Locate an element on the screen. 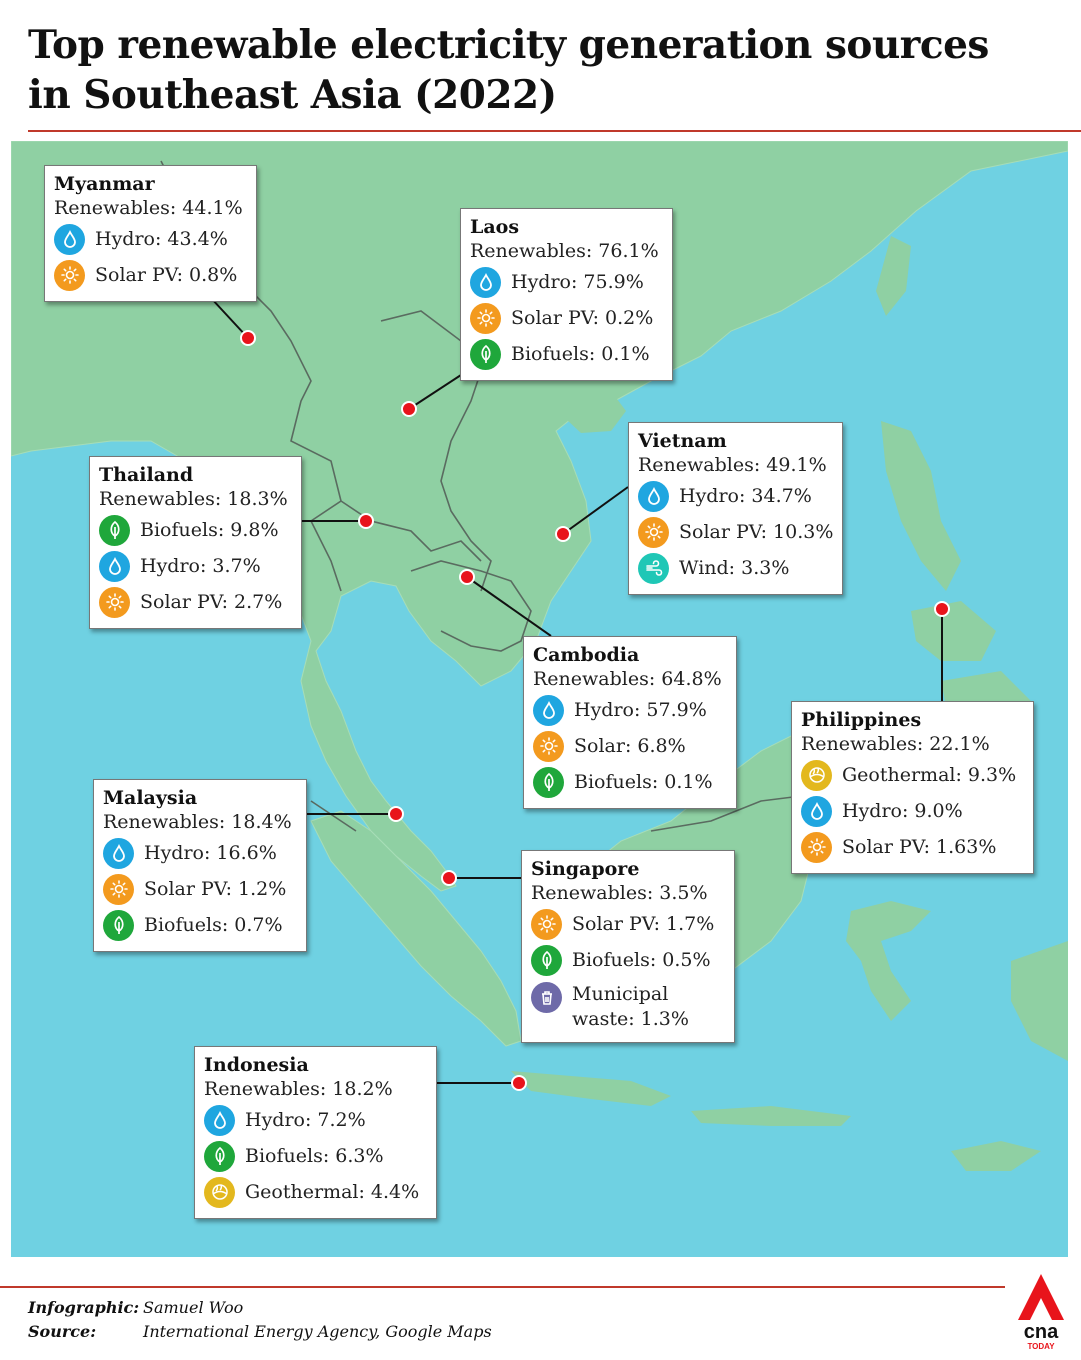  visayas-islands is located at coordinates (953, 631).